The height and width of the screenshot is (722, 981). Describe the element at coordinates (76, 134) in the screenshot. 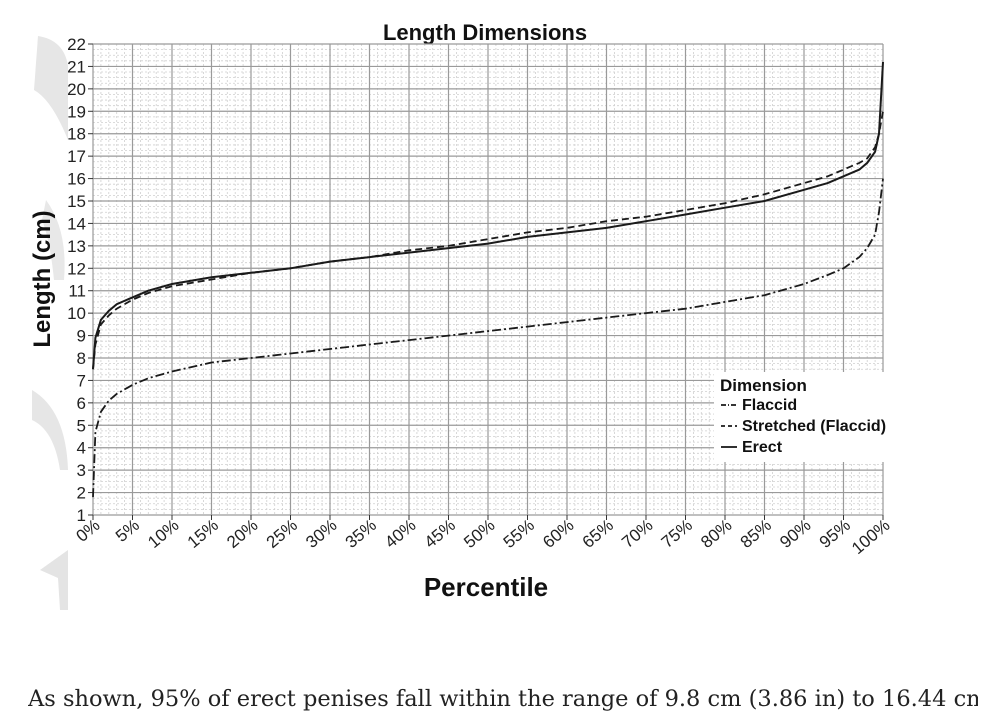

I see `y-tick-label: 18` at that location.